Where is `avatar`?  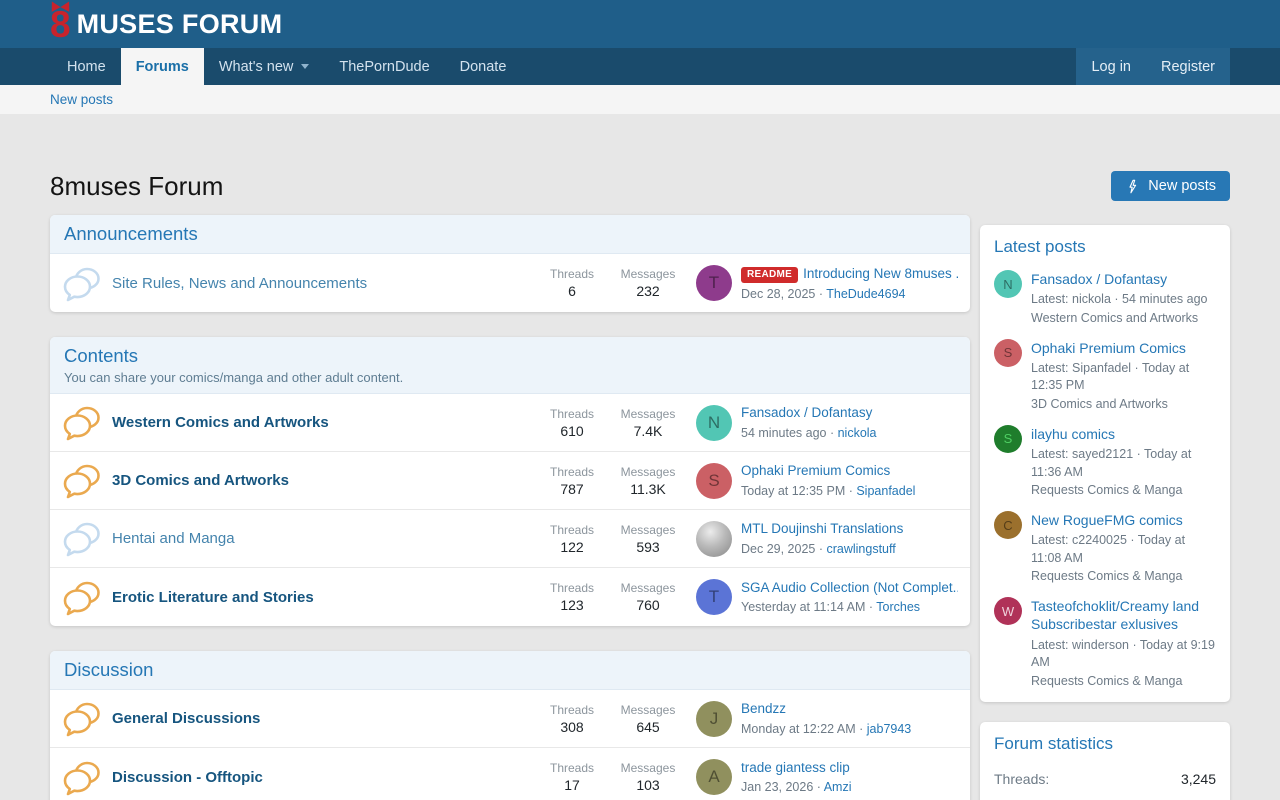 avatar is located at coordinates (714, 538).